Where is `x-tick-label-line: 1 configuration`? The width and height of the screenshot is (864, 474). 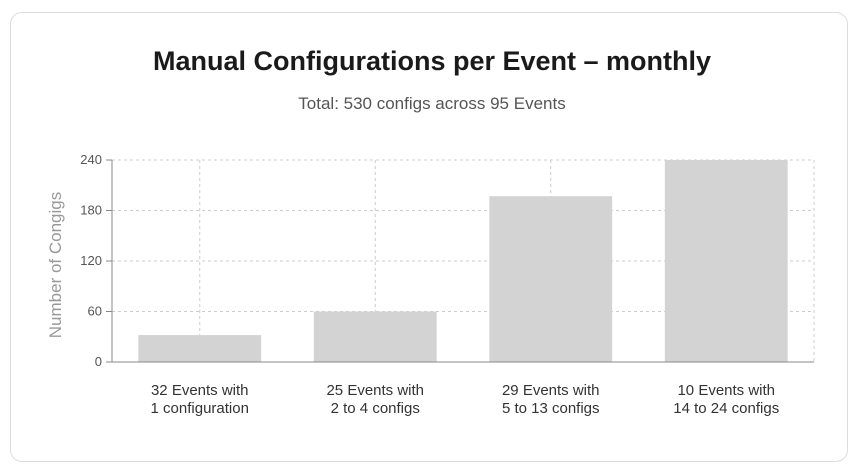
x-tick-label-line: 1 configuration is located at coordinates (200, 408).